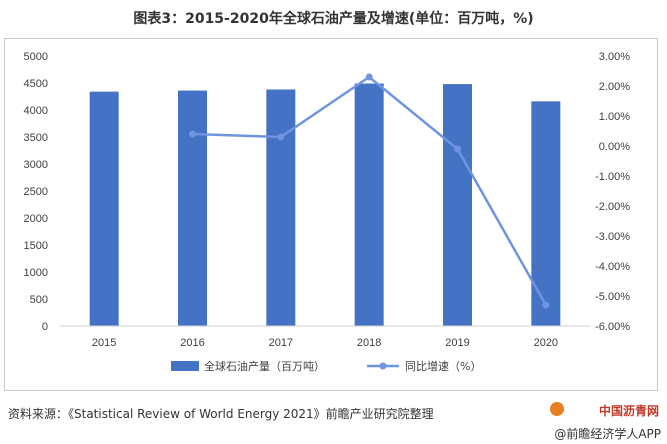 This screenshot has width=667, height=444. What do you see at coordinates (612, 177) in the screenshot?
I see `y-right-tick-label: -1.00%` at bounding box center [612, 177].